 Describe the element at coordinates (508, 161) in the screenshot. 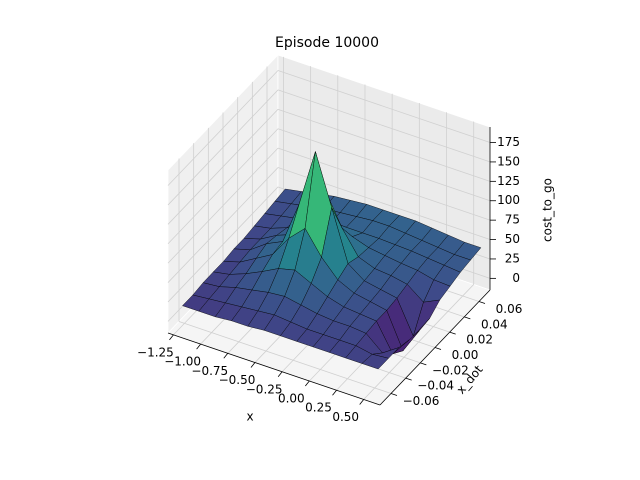

I see `z-tick-label: 150` at that location.